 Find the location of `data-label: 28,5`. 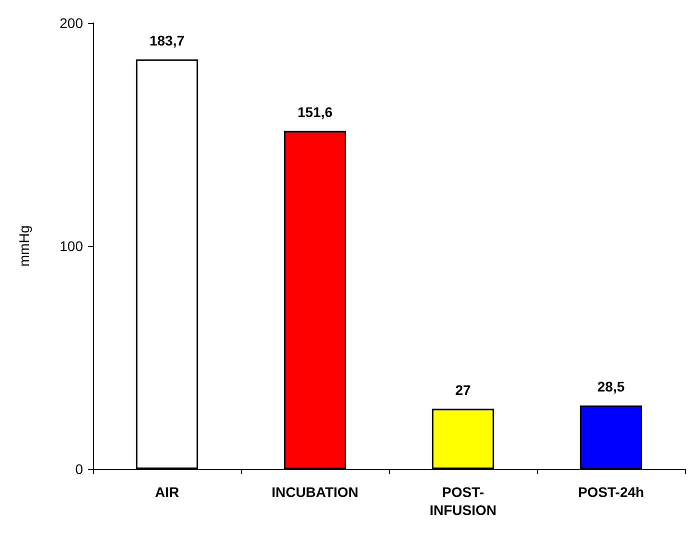

data-label: 28,5 is located at coordinates (611, 386).